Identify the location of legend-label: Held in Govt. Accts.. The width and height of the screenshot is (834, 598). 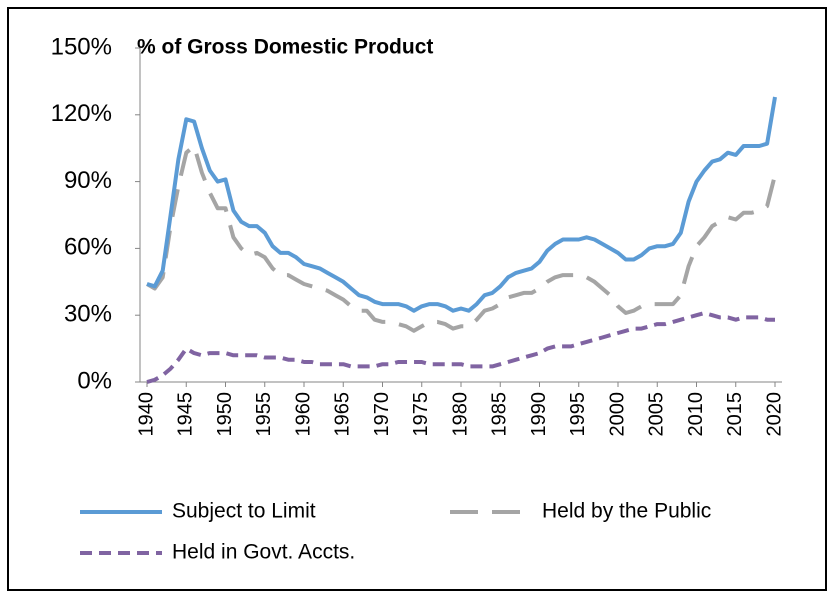
(263, 552).